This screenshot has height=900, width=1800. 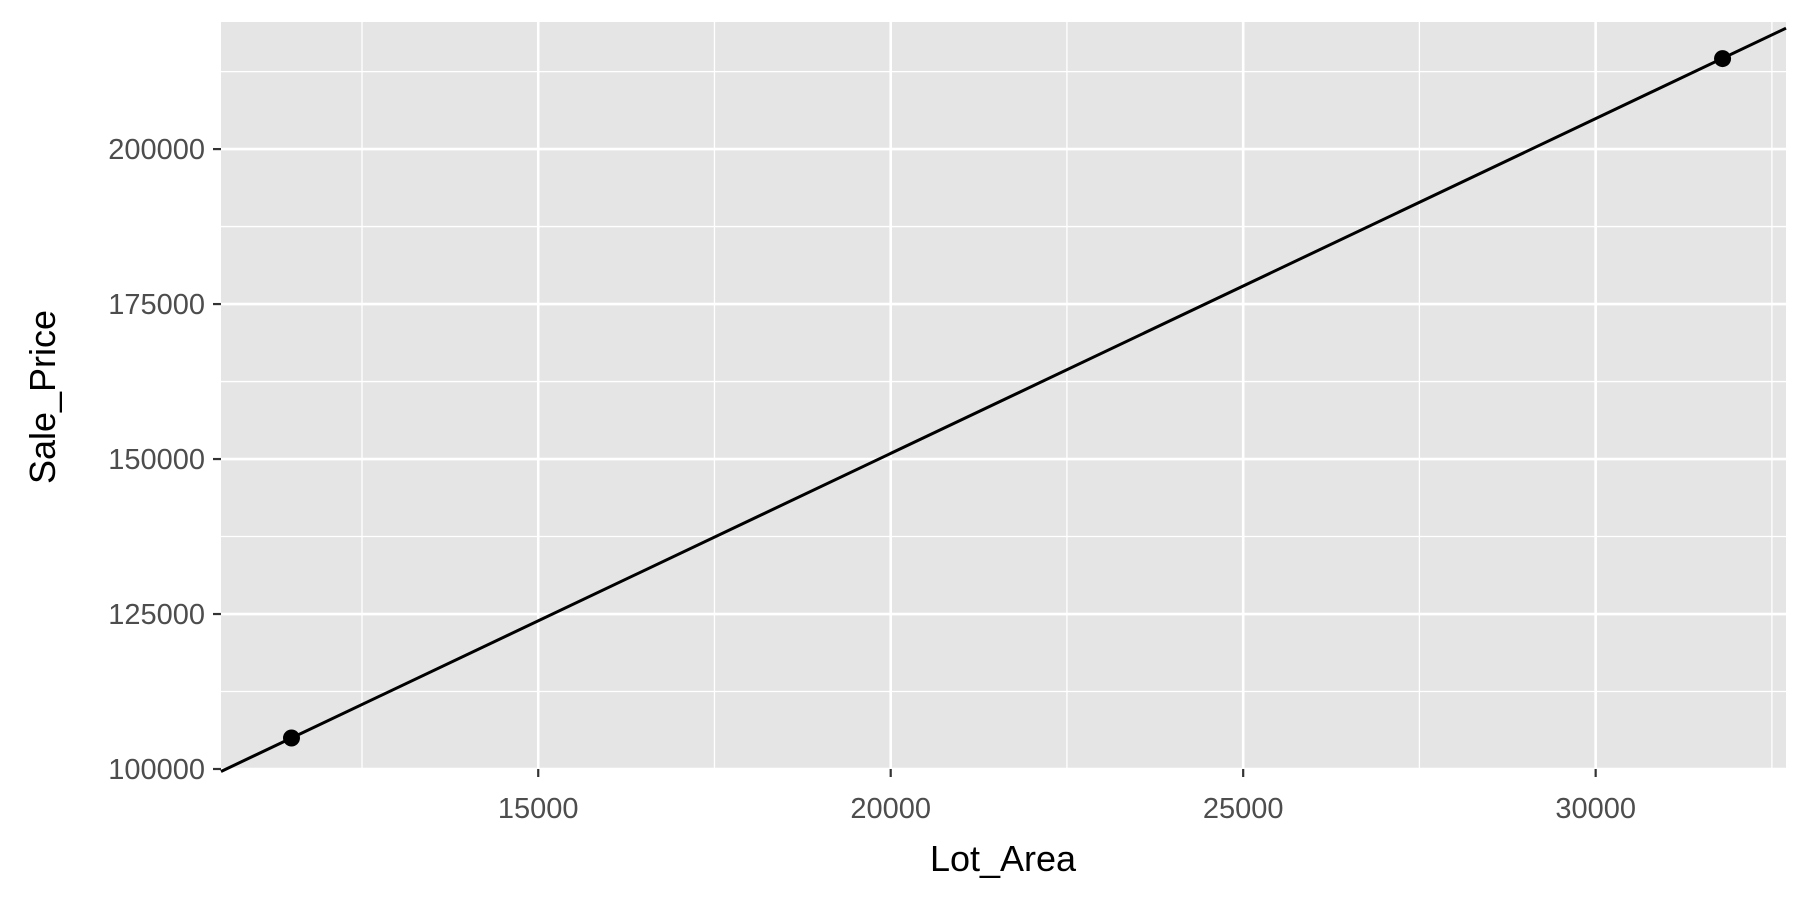 What do you see at coordinates (538, 809) in the screenshot?
I see `x-tick-label: 15000` at bounding box center [538, 809].